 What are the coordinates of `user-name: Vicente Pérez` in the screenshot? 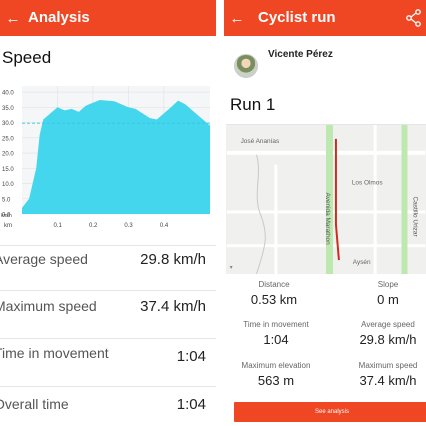 It's located at (300, 54).